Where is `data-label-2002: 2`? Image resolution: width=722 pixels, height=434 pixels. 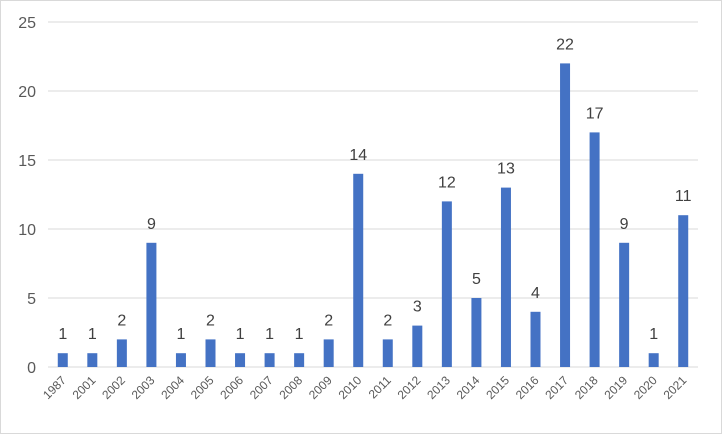 data-label-2002: 2 is located at coordinates (121, 320).